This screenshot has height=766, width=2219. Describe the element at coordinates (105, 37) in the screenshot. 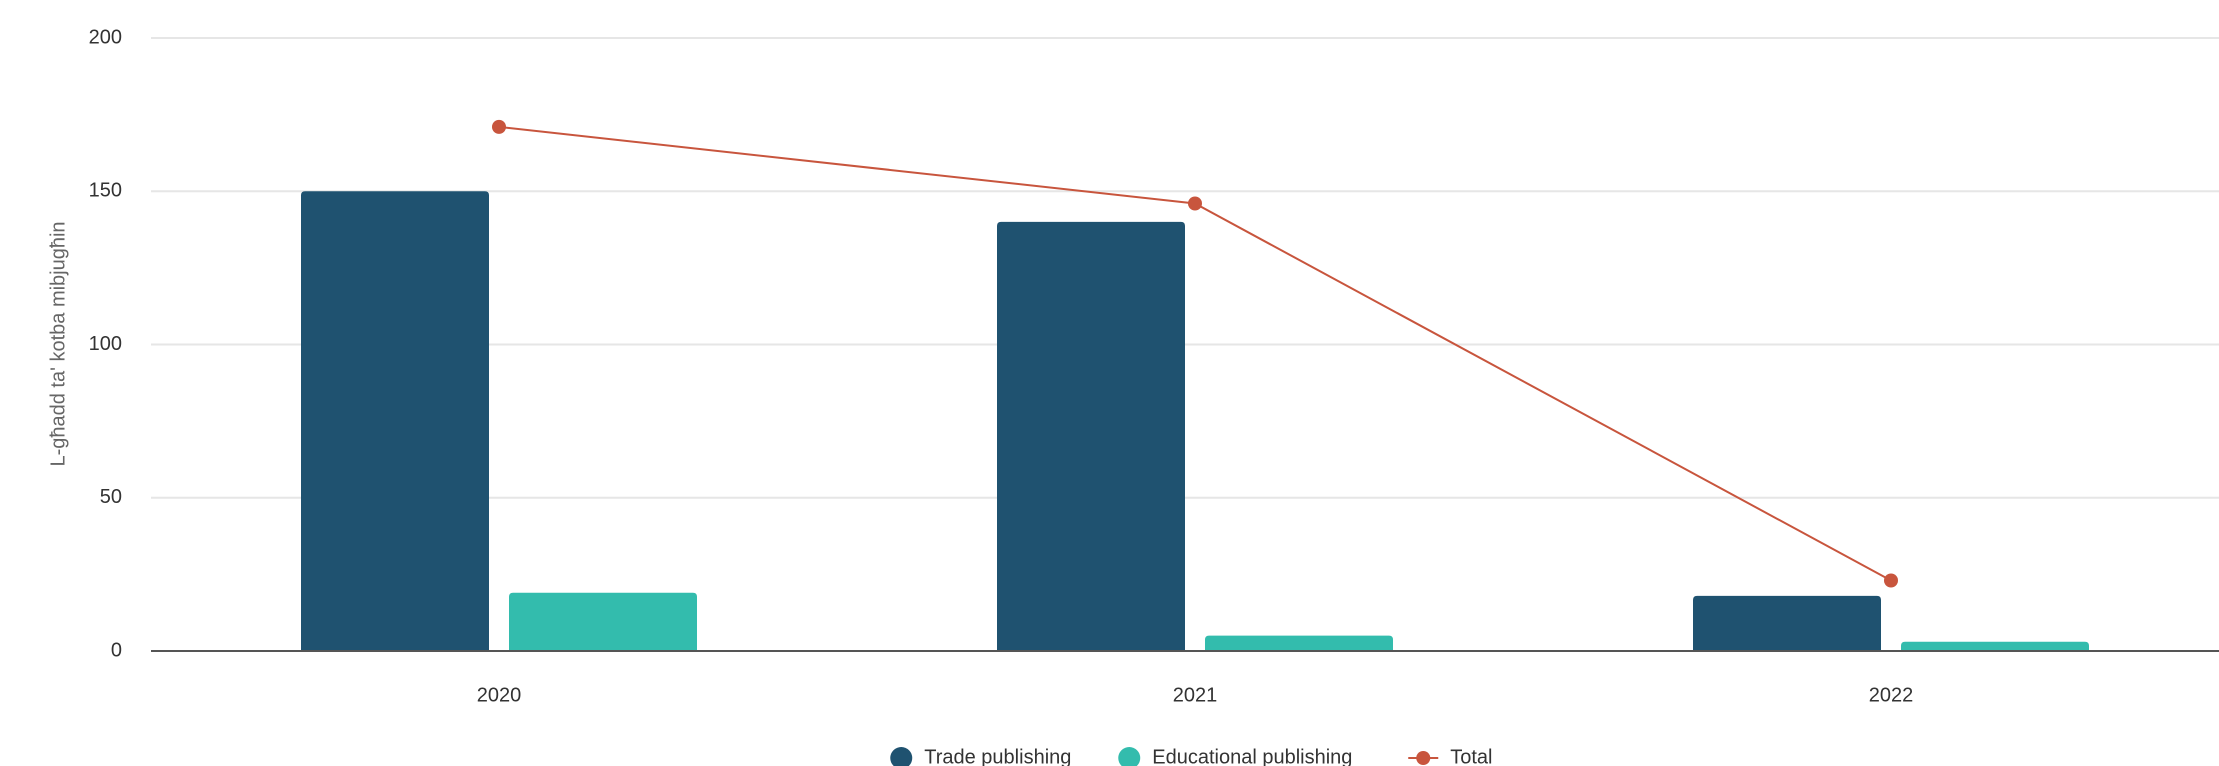

I see `y-tick-label: 200` at that location.